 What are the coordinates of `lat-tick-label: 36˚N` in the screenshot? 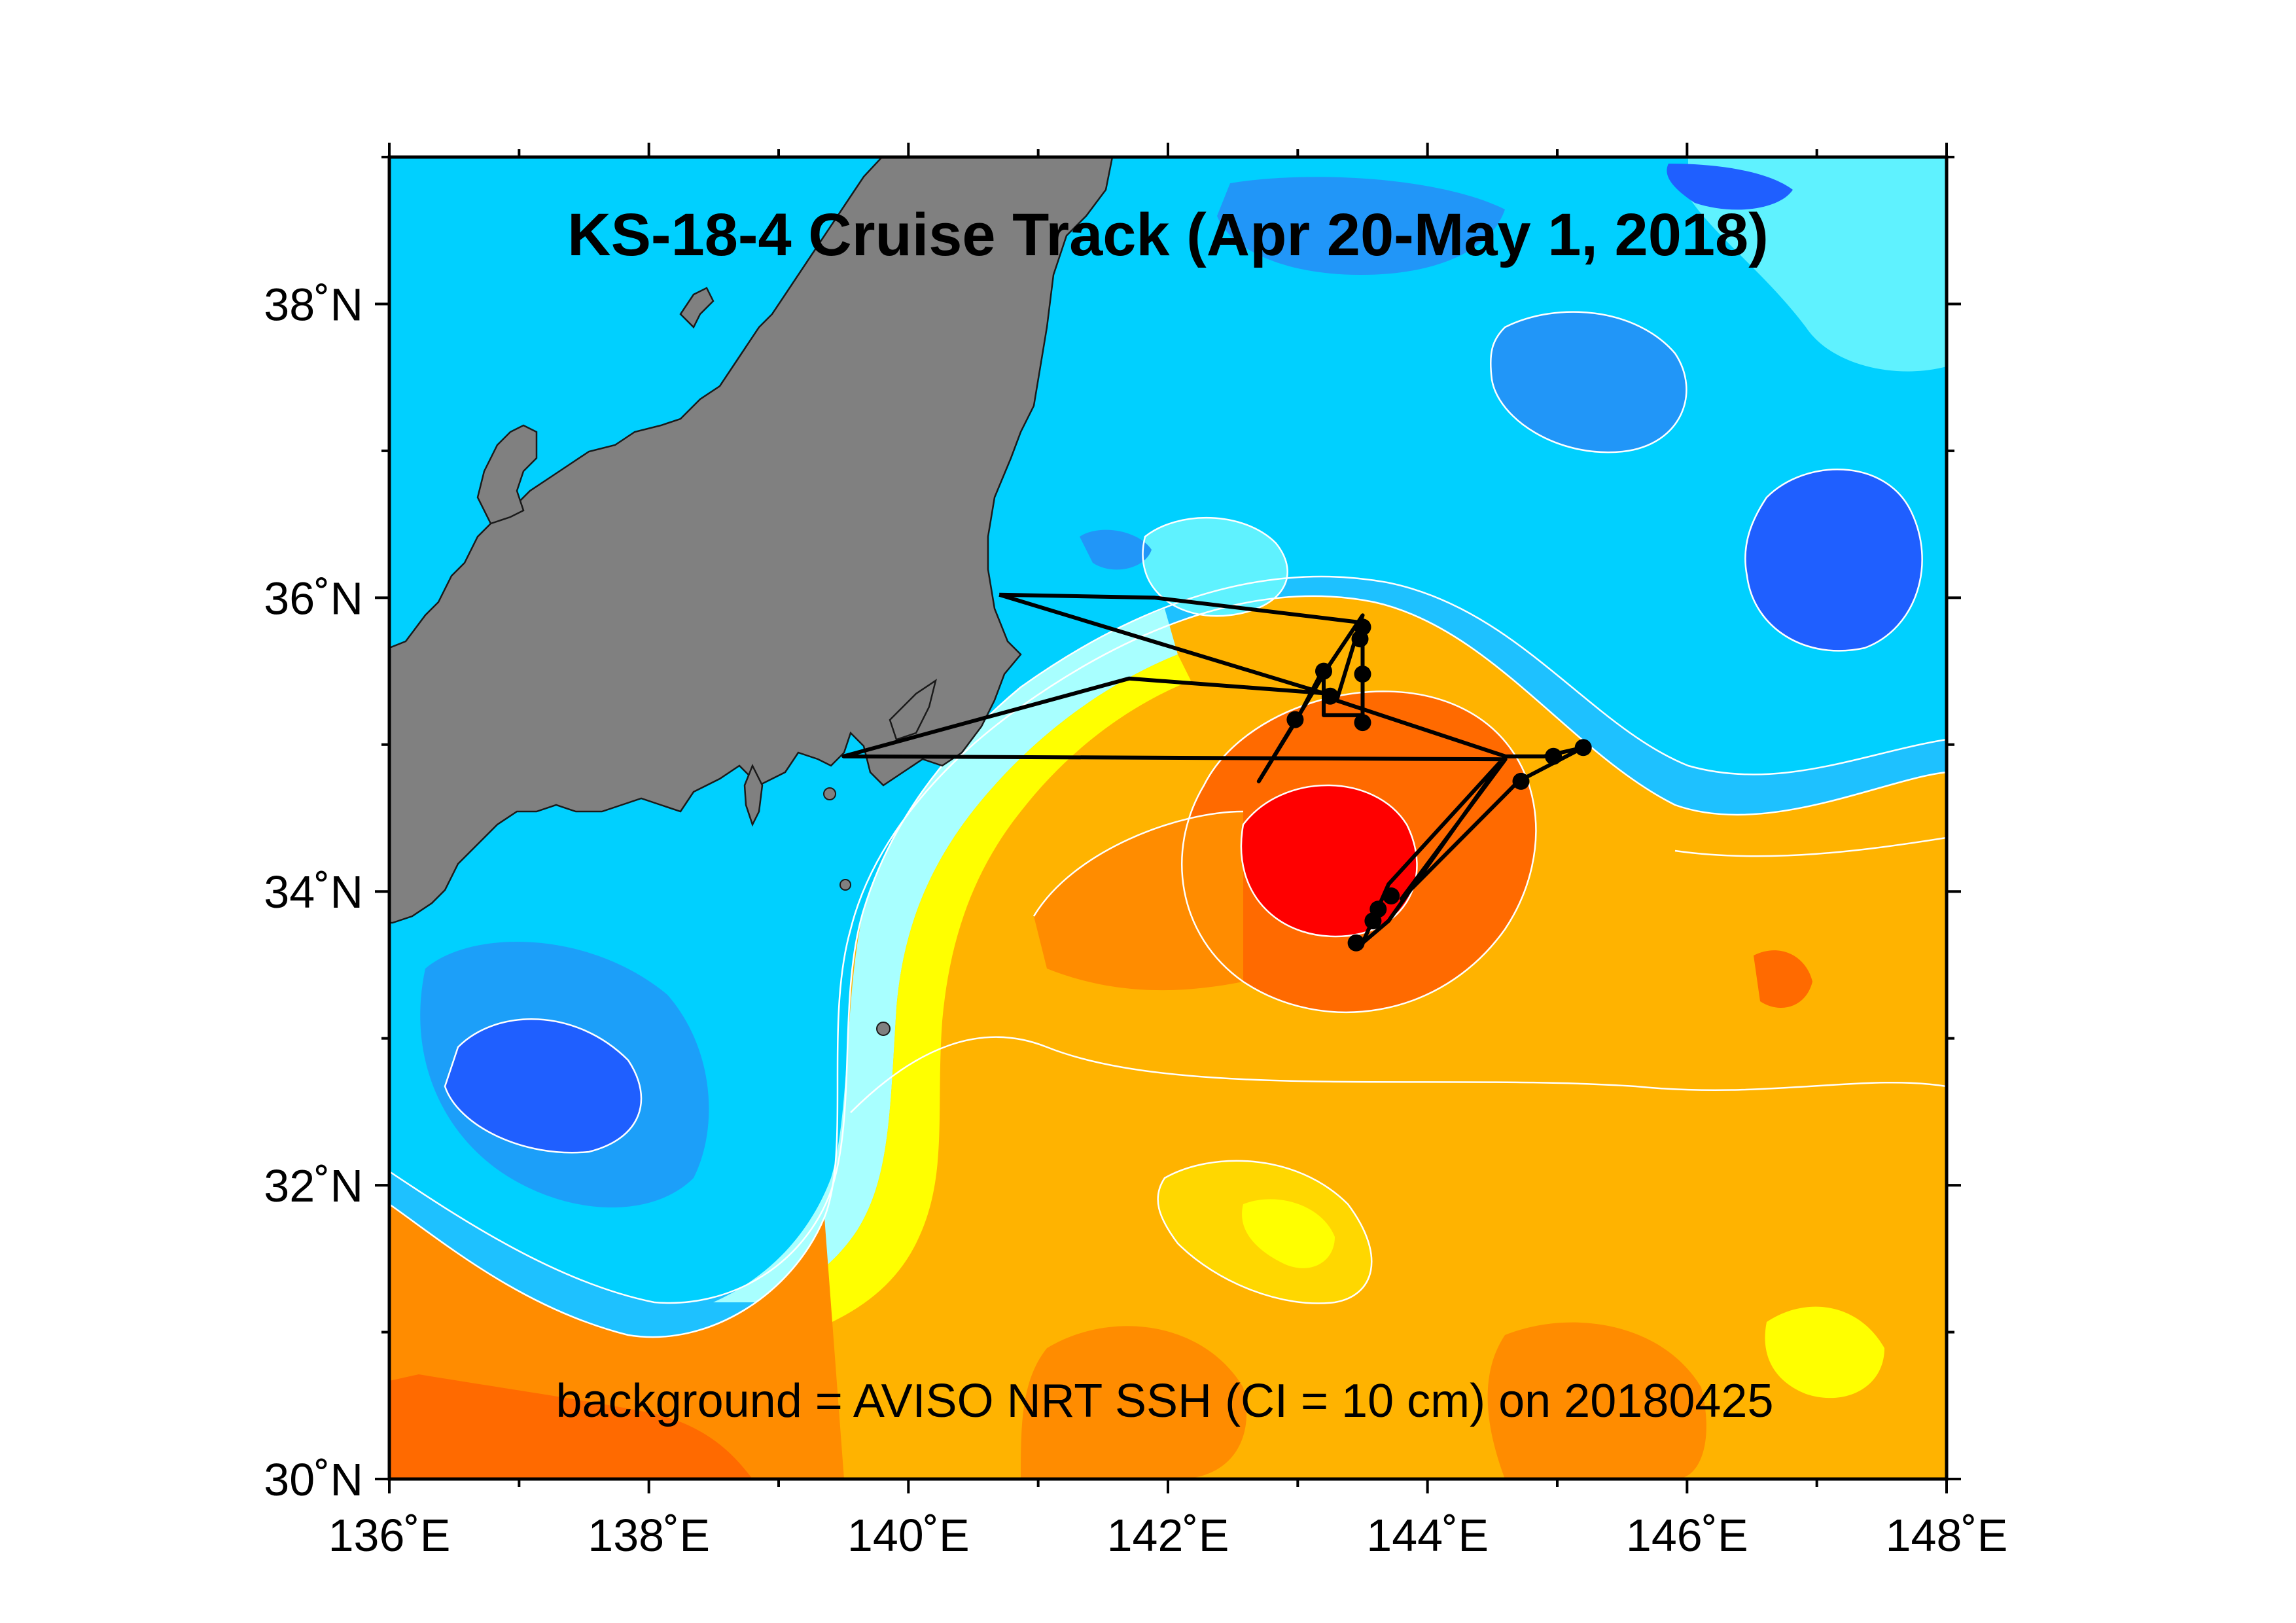 It's located at (313, 598).